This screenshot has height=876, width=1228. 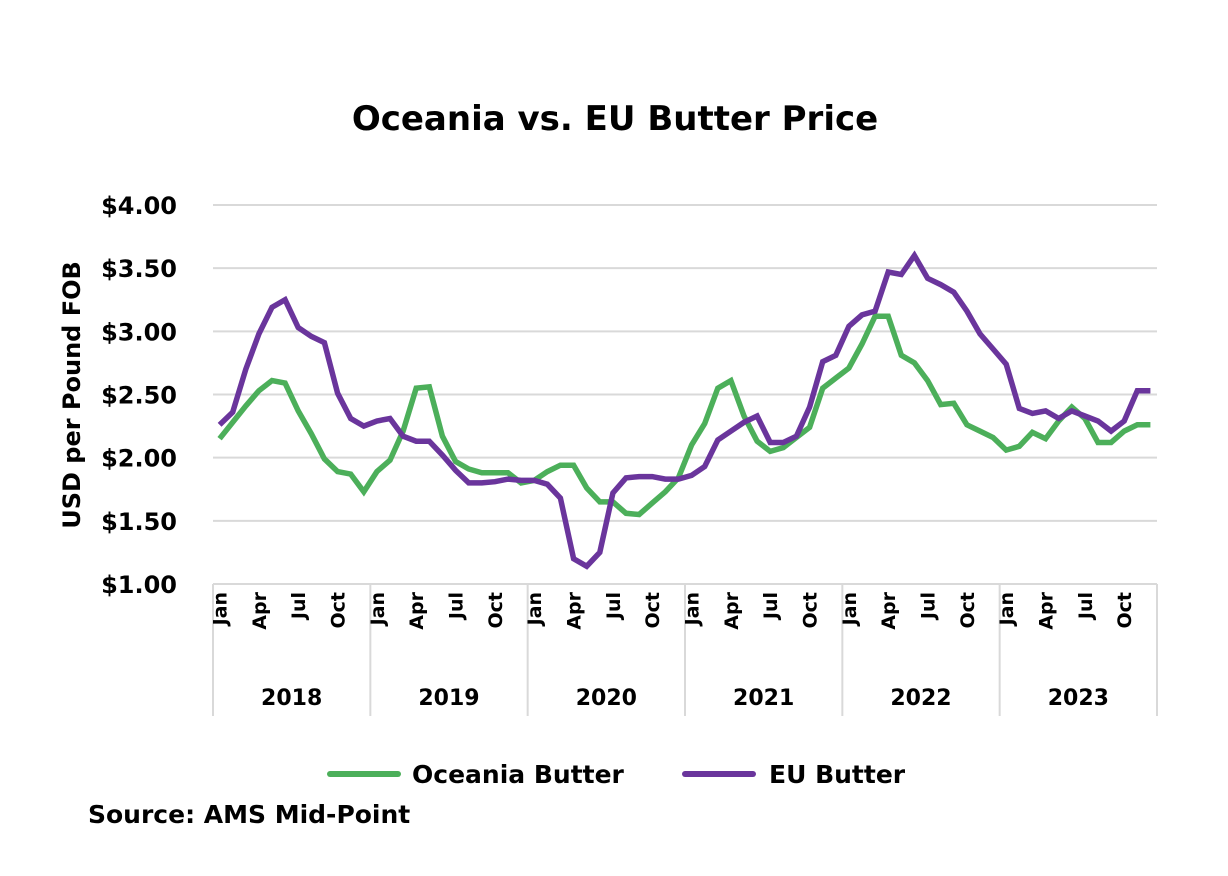 I want to click on year-label: 2021, so click(x=763, y=698).